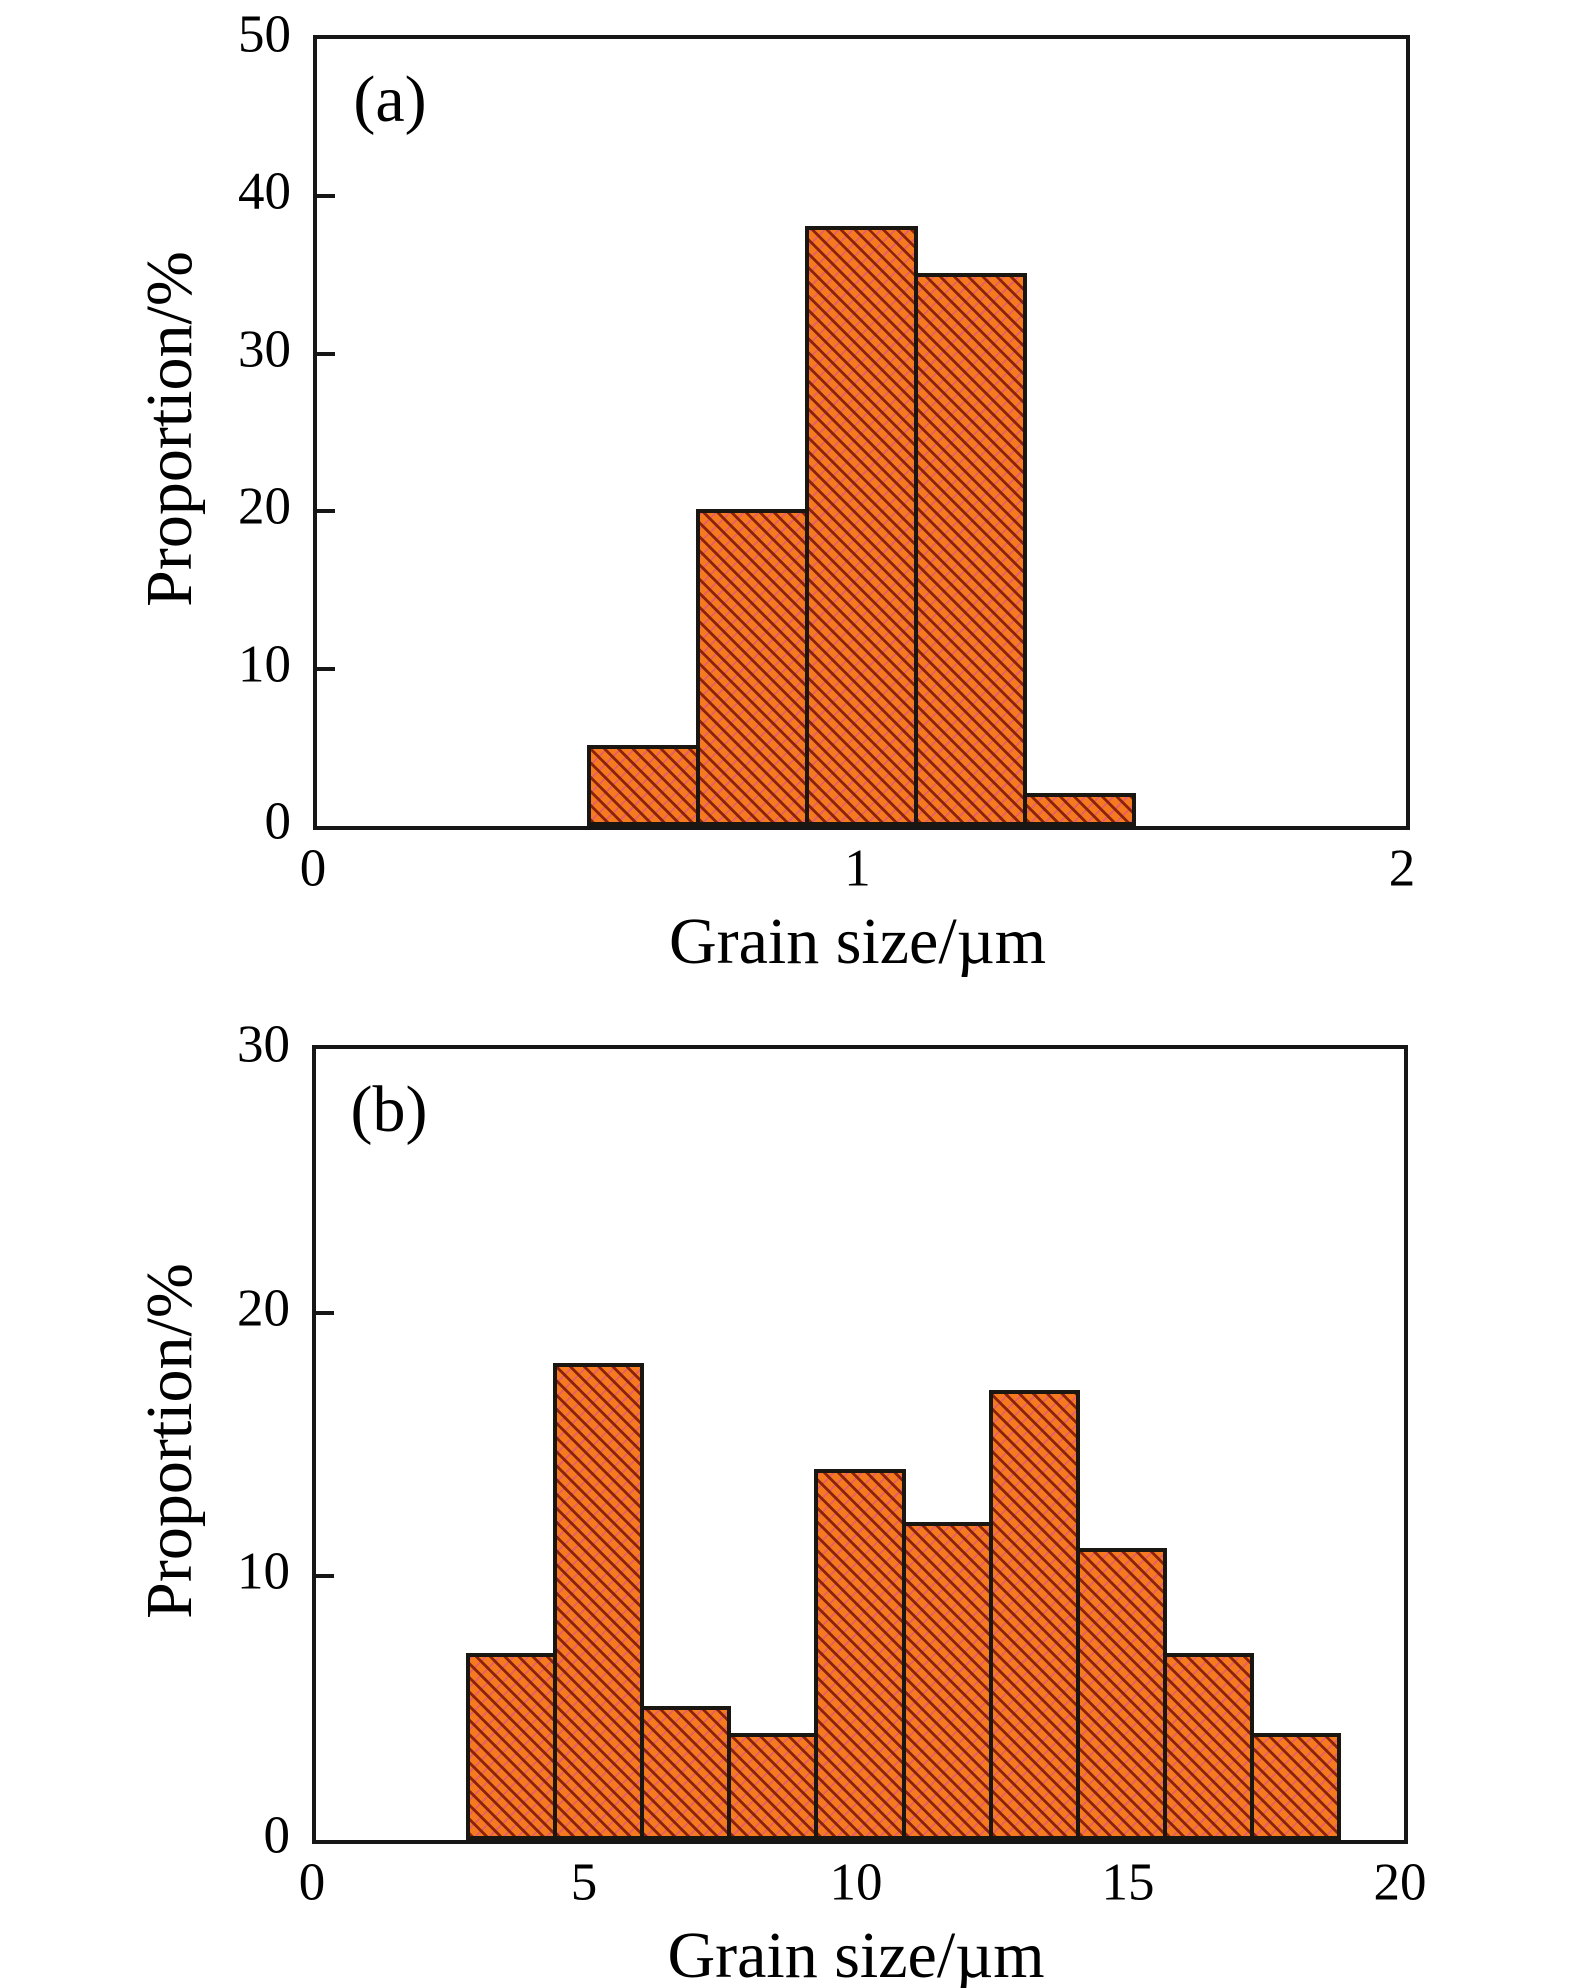  What do you see at coordinates (1400, 1882) in the screenshot?
I see `x-tick-label-b: 20` at bounding box center [1400, 1882].